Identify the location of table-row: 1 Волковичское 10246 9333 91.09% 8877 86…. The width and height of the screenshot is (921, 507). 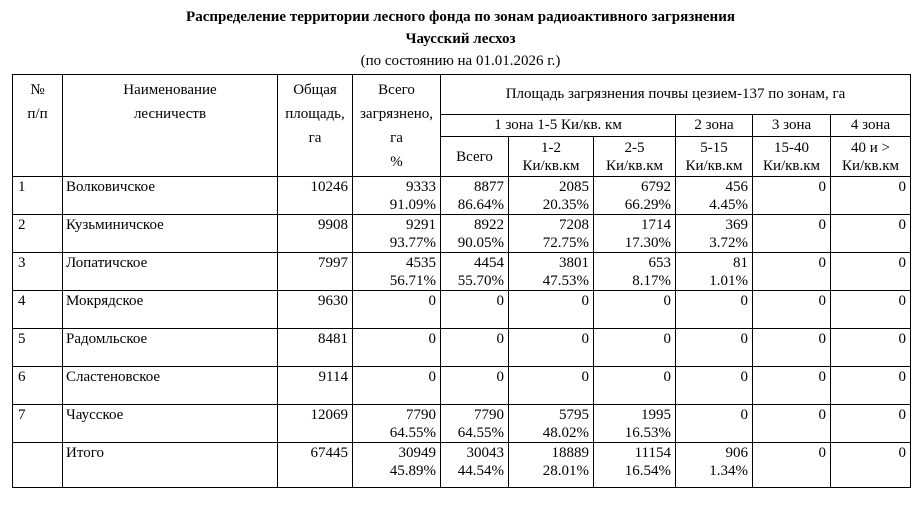
(462, 195).